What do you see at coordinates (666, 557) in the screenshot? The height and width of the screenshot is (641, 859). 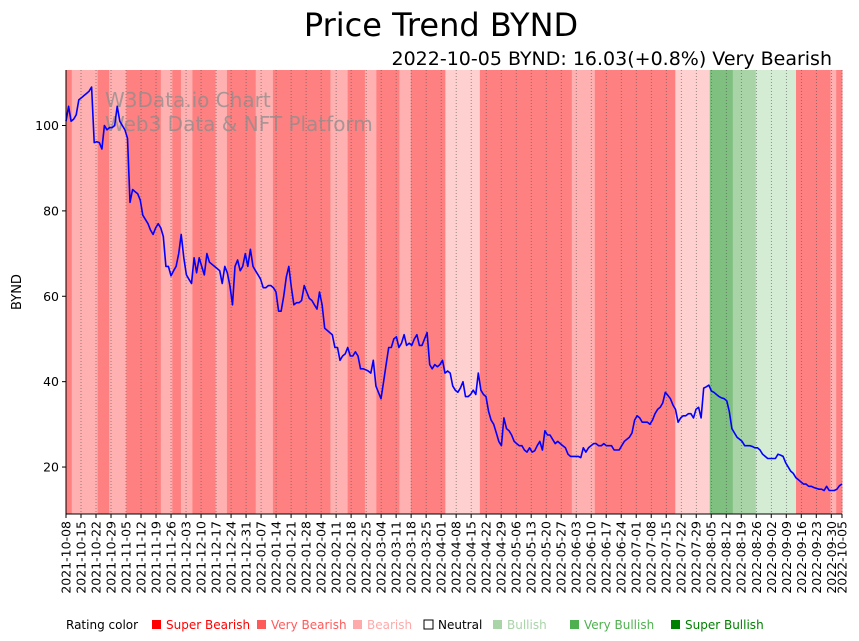 I see `x-tick-label: 2022-07-15` at bounding box center [666, 557].